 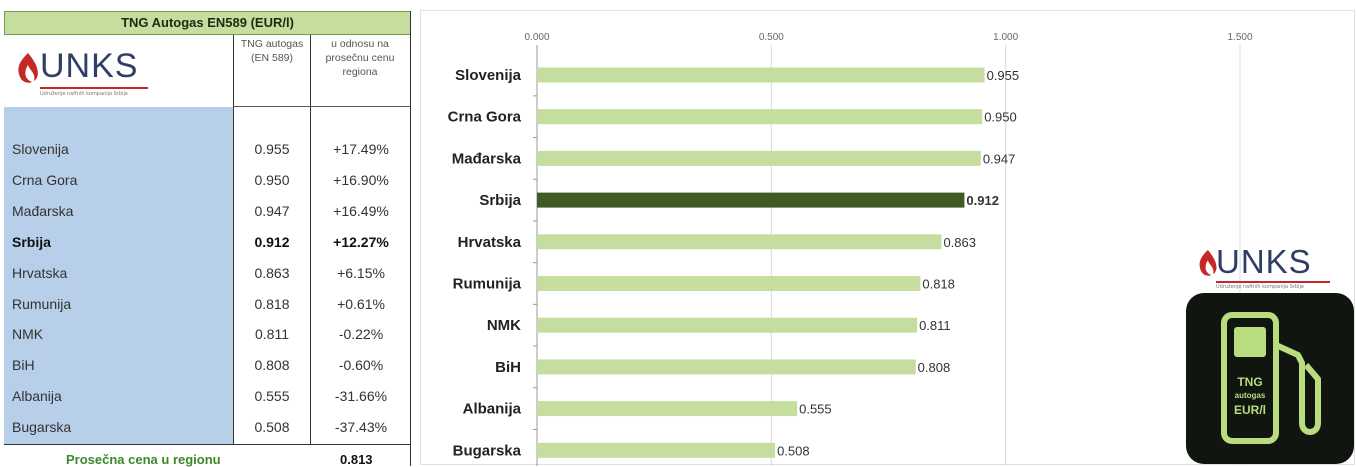 What do you see at coordinates (508, 367) in the screenshot?
I see `category-label: BiH` at bounding box center [508, 367].